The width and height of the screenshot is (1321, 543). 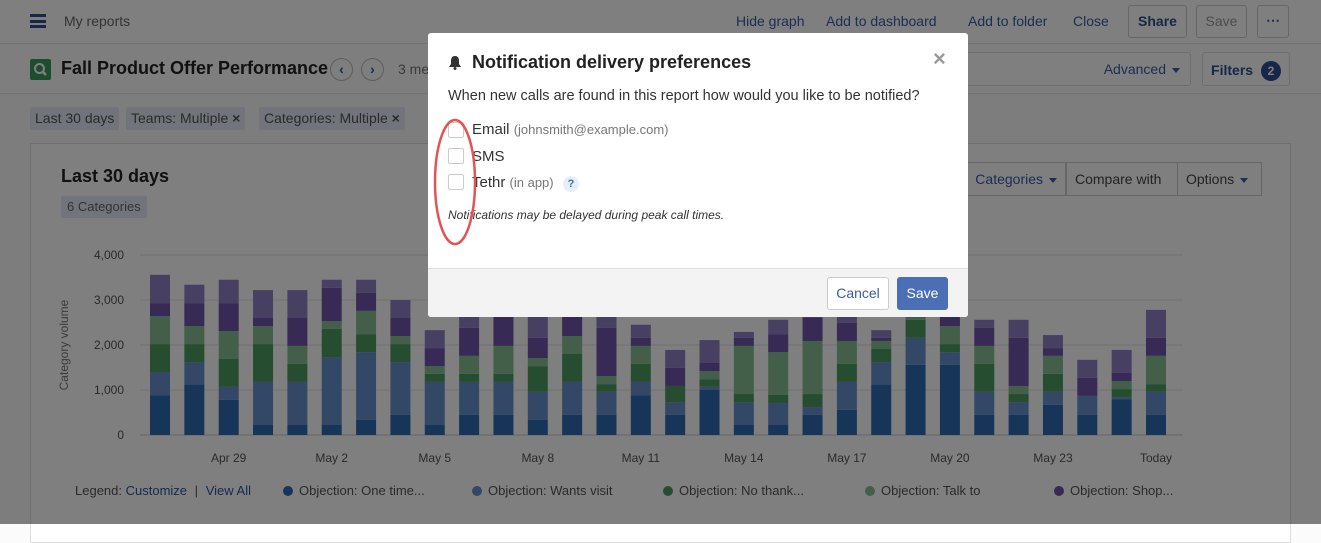 What do you see at coordinates (455, 63) in the screenshot?
I see `bell-icon` at bounding box center [455, 63].